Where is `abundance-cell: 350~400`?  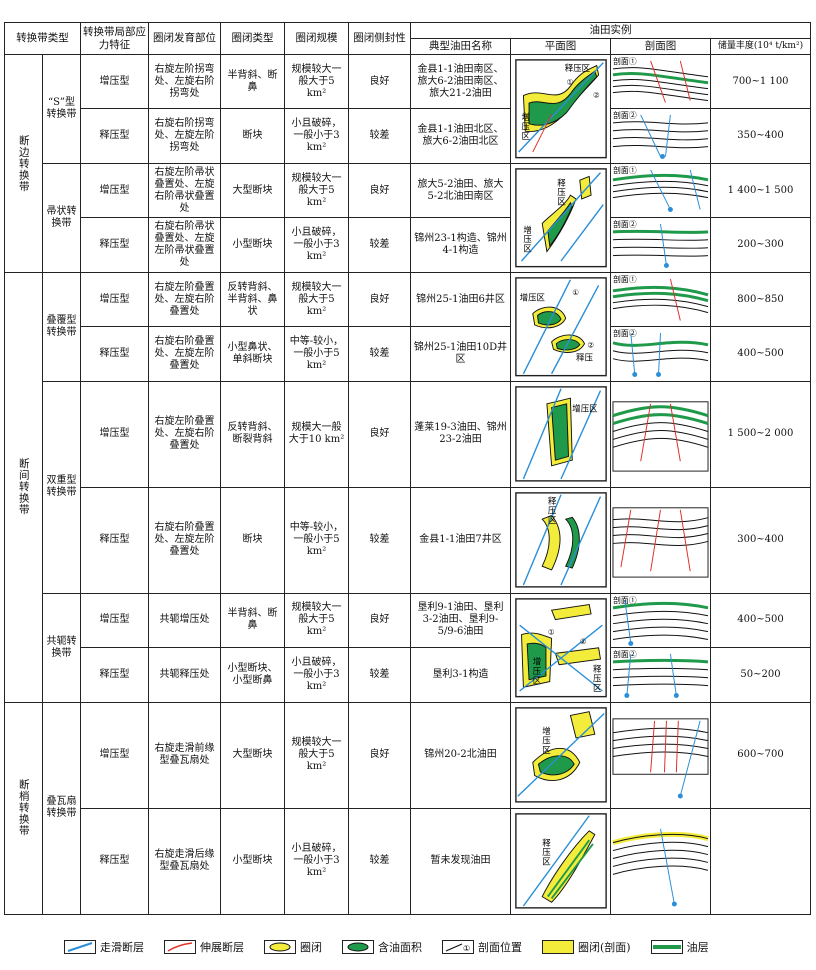
abundance-cell: 350~400 is located at coordinates (760, 136).